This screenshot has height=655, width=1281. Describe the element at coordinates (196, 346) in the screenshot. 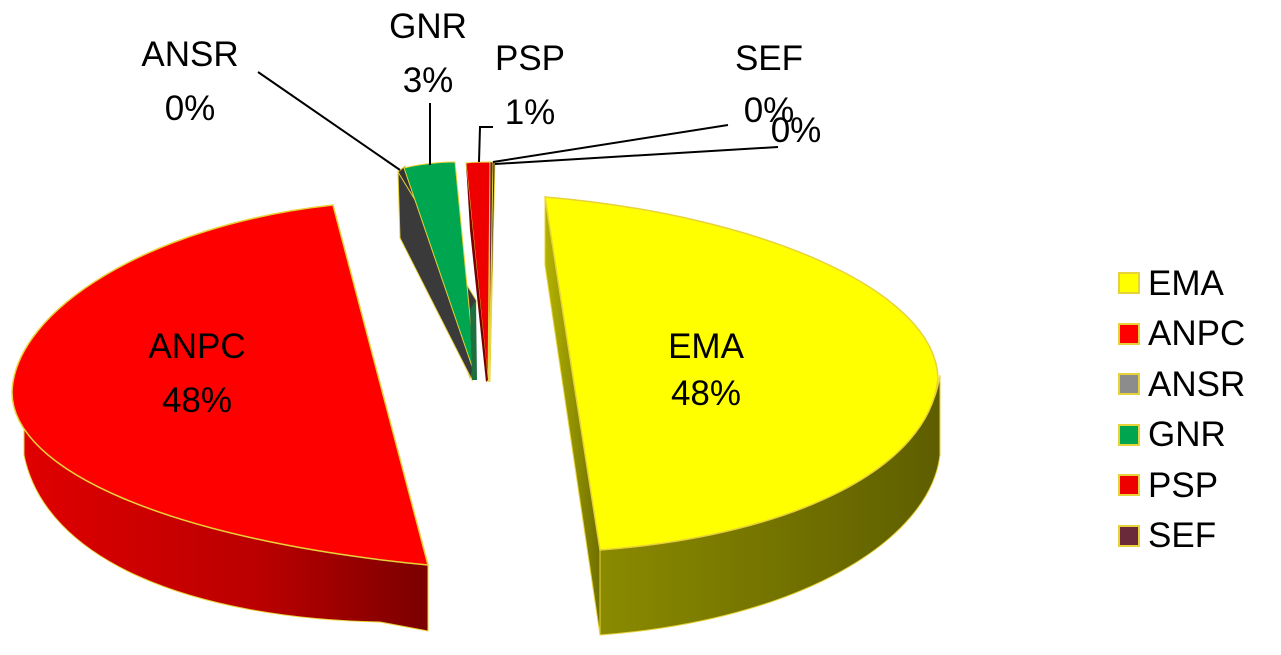

I see `data-label-anpc-name: ANPC` at that location.